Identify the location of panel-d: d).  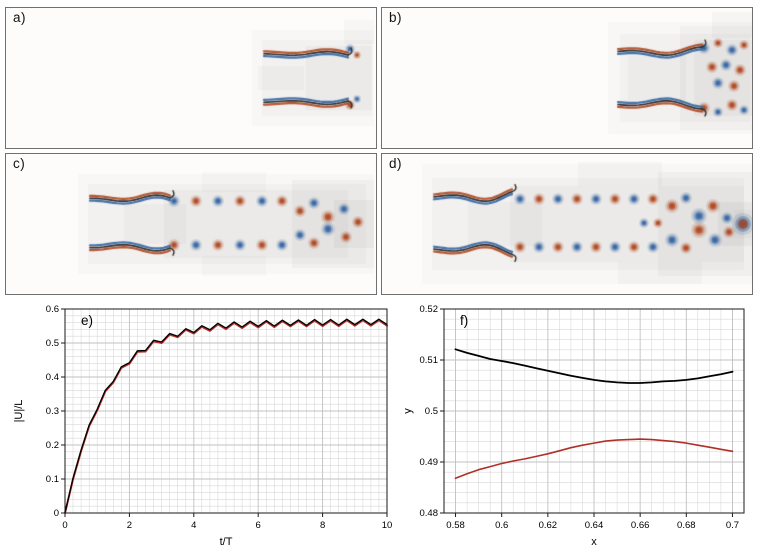
(567, 224).